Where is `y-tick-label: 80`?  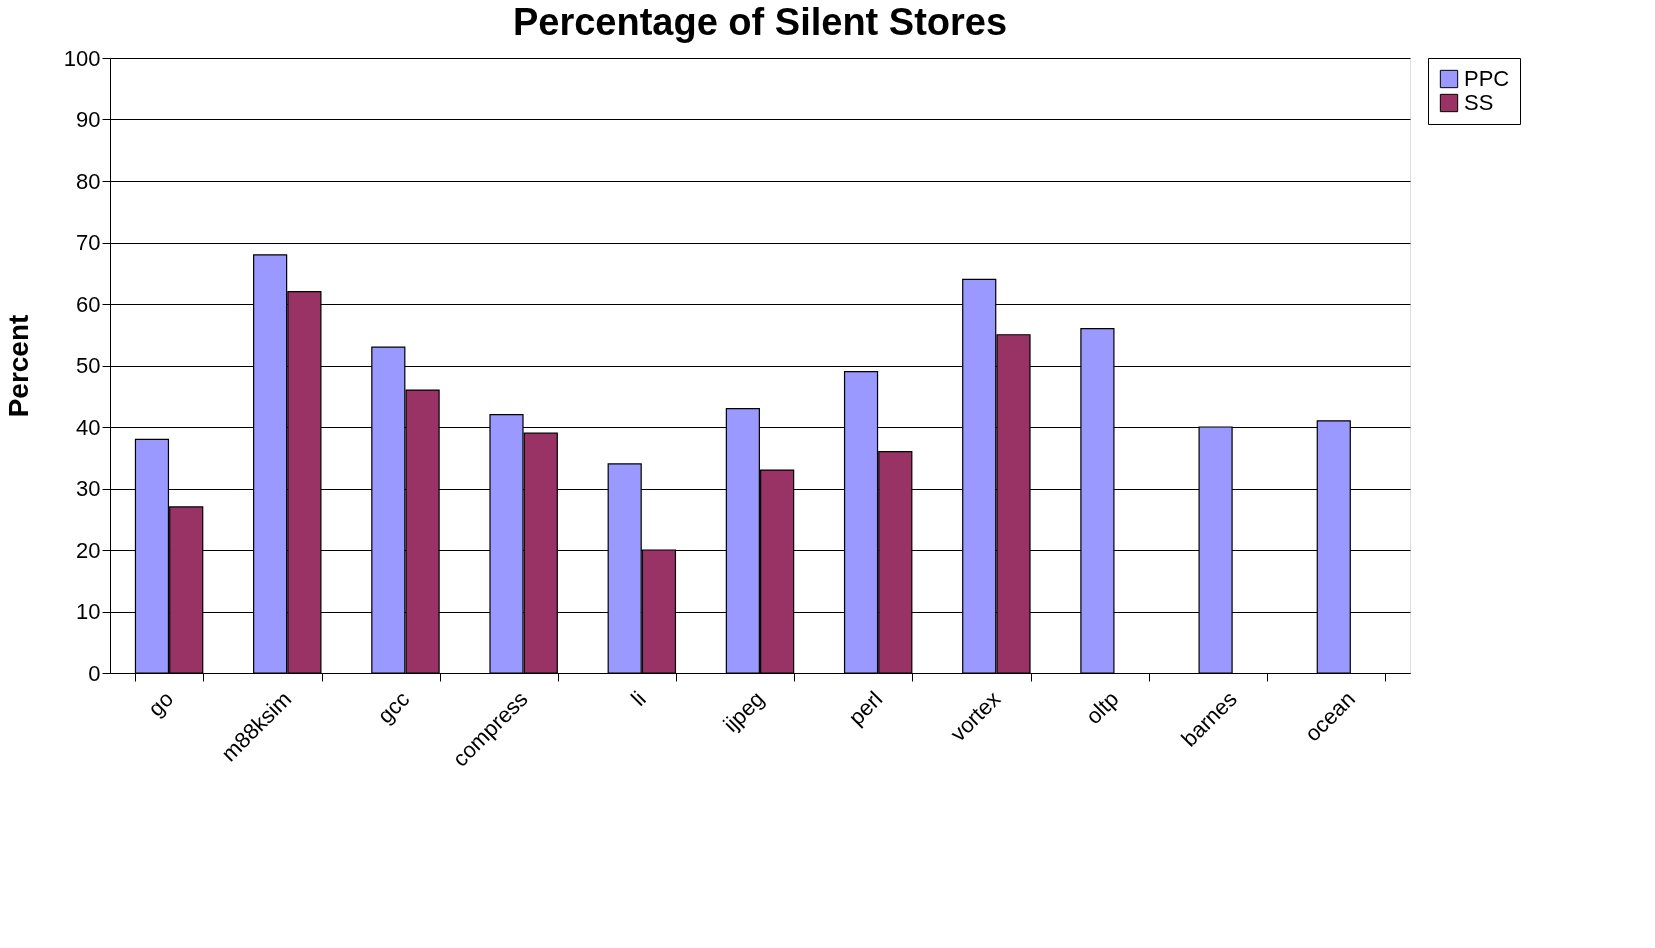 y-tick-label: 80 is located at coordinates (88, 181).